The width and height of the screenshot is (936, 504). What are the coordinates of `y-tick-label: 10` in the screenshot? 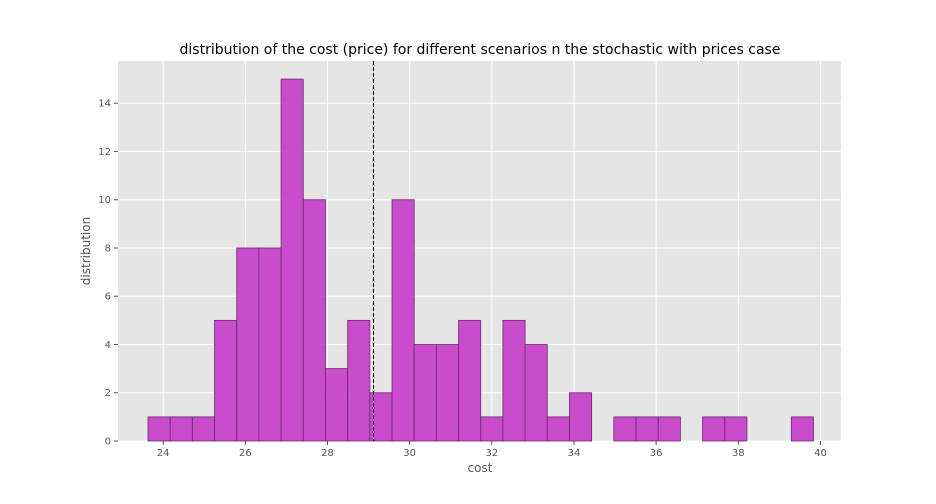 It's located at (104, 200).